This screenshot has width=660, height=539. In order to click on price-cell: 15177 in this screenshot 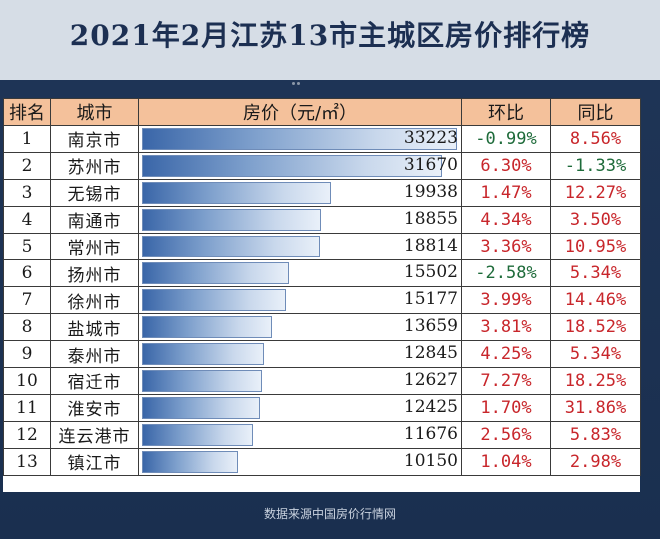, I will do `click(300, 300)`.